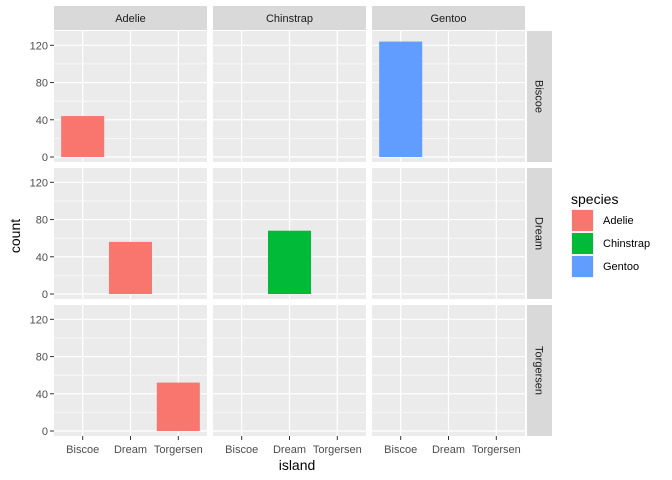  What do you see at coordinates (626, 244) in the screenshot?
I see `legend-label: Chinstrap` at bounding box center [626, 244].